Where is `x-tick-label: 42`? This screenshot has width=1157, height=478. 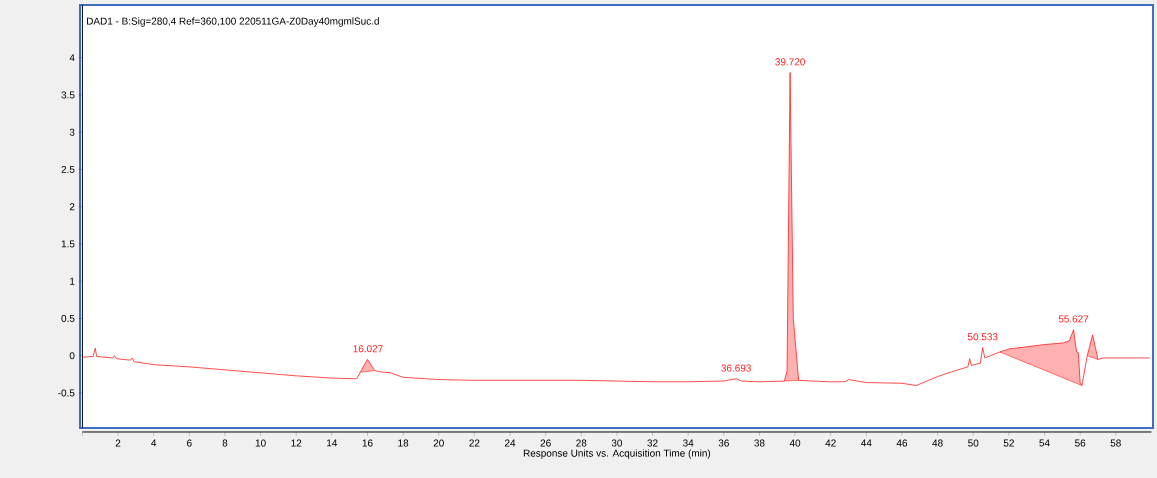 x-tick-label: 42 is located at coordinates (830, 443).